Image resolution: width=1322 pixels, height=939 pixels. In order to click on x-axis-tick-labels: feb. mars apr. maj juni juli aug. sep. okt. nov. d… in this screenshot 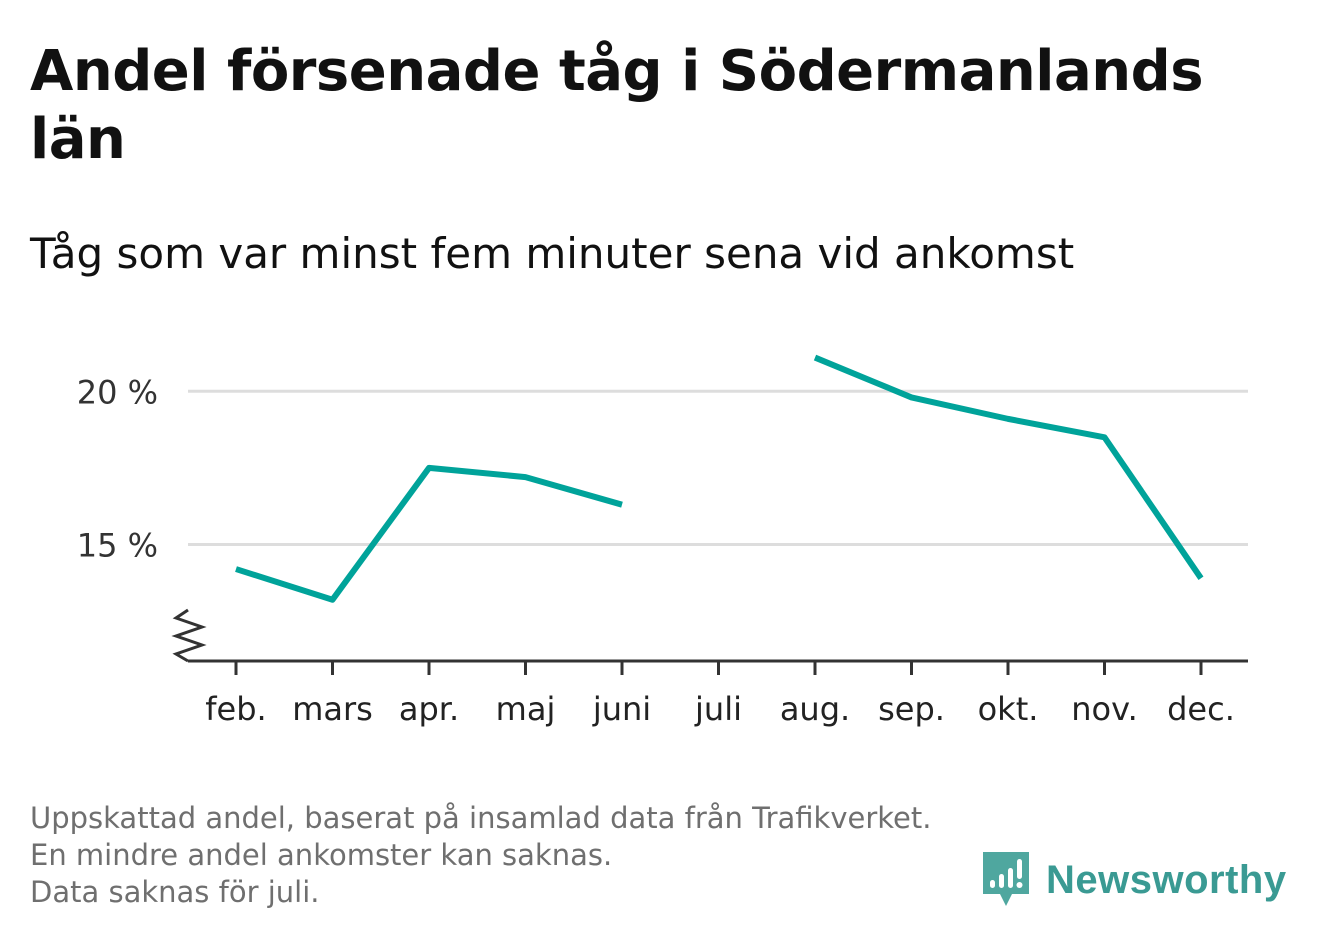, I will do `click(720, 709)`.